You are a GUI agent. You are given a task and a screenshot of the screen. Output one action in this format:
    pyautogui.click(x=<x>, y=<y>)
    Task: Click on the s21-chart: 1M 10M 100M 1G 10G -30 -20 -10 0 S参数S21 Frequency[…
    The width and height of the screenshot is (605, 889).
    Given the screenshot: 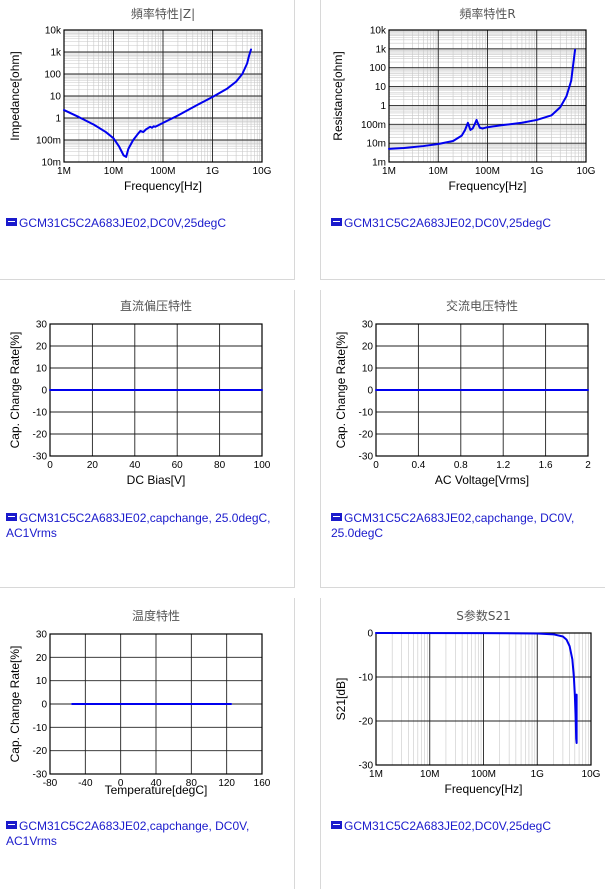 What is the action you would take?
    pyautogui.click(x=467, y=702)
    